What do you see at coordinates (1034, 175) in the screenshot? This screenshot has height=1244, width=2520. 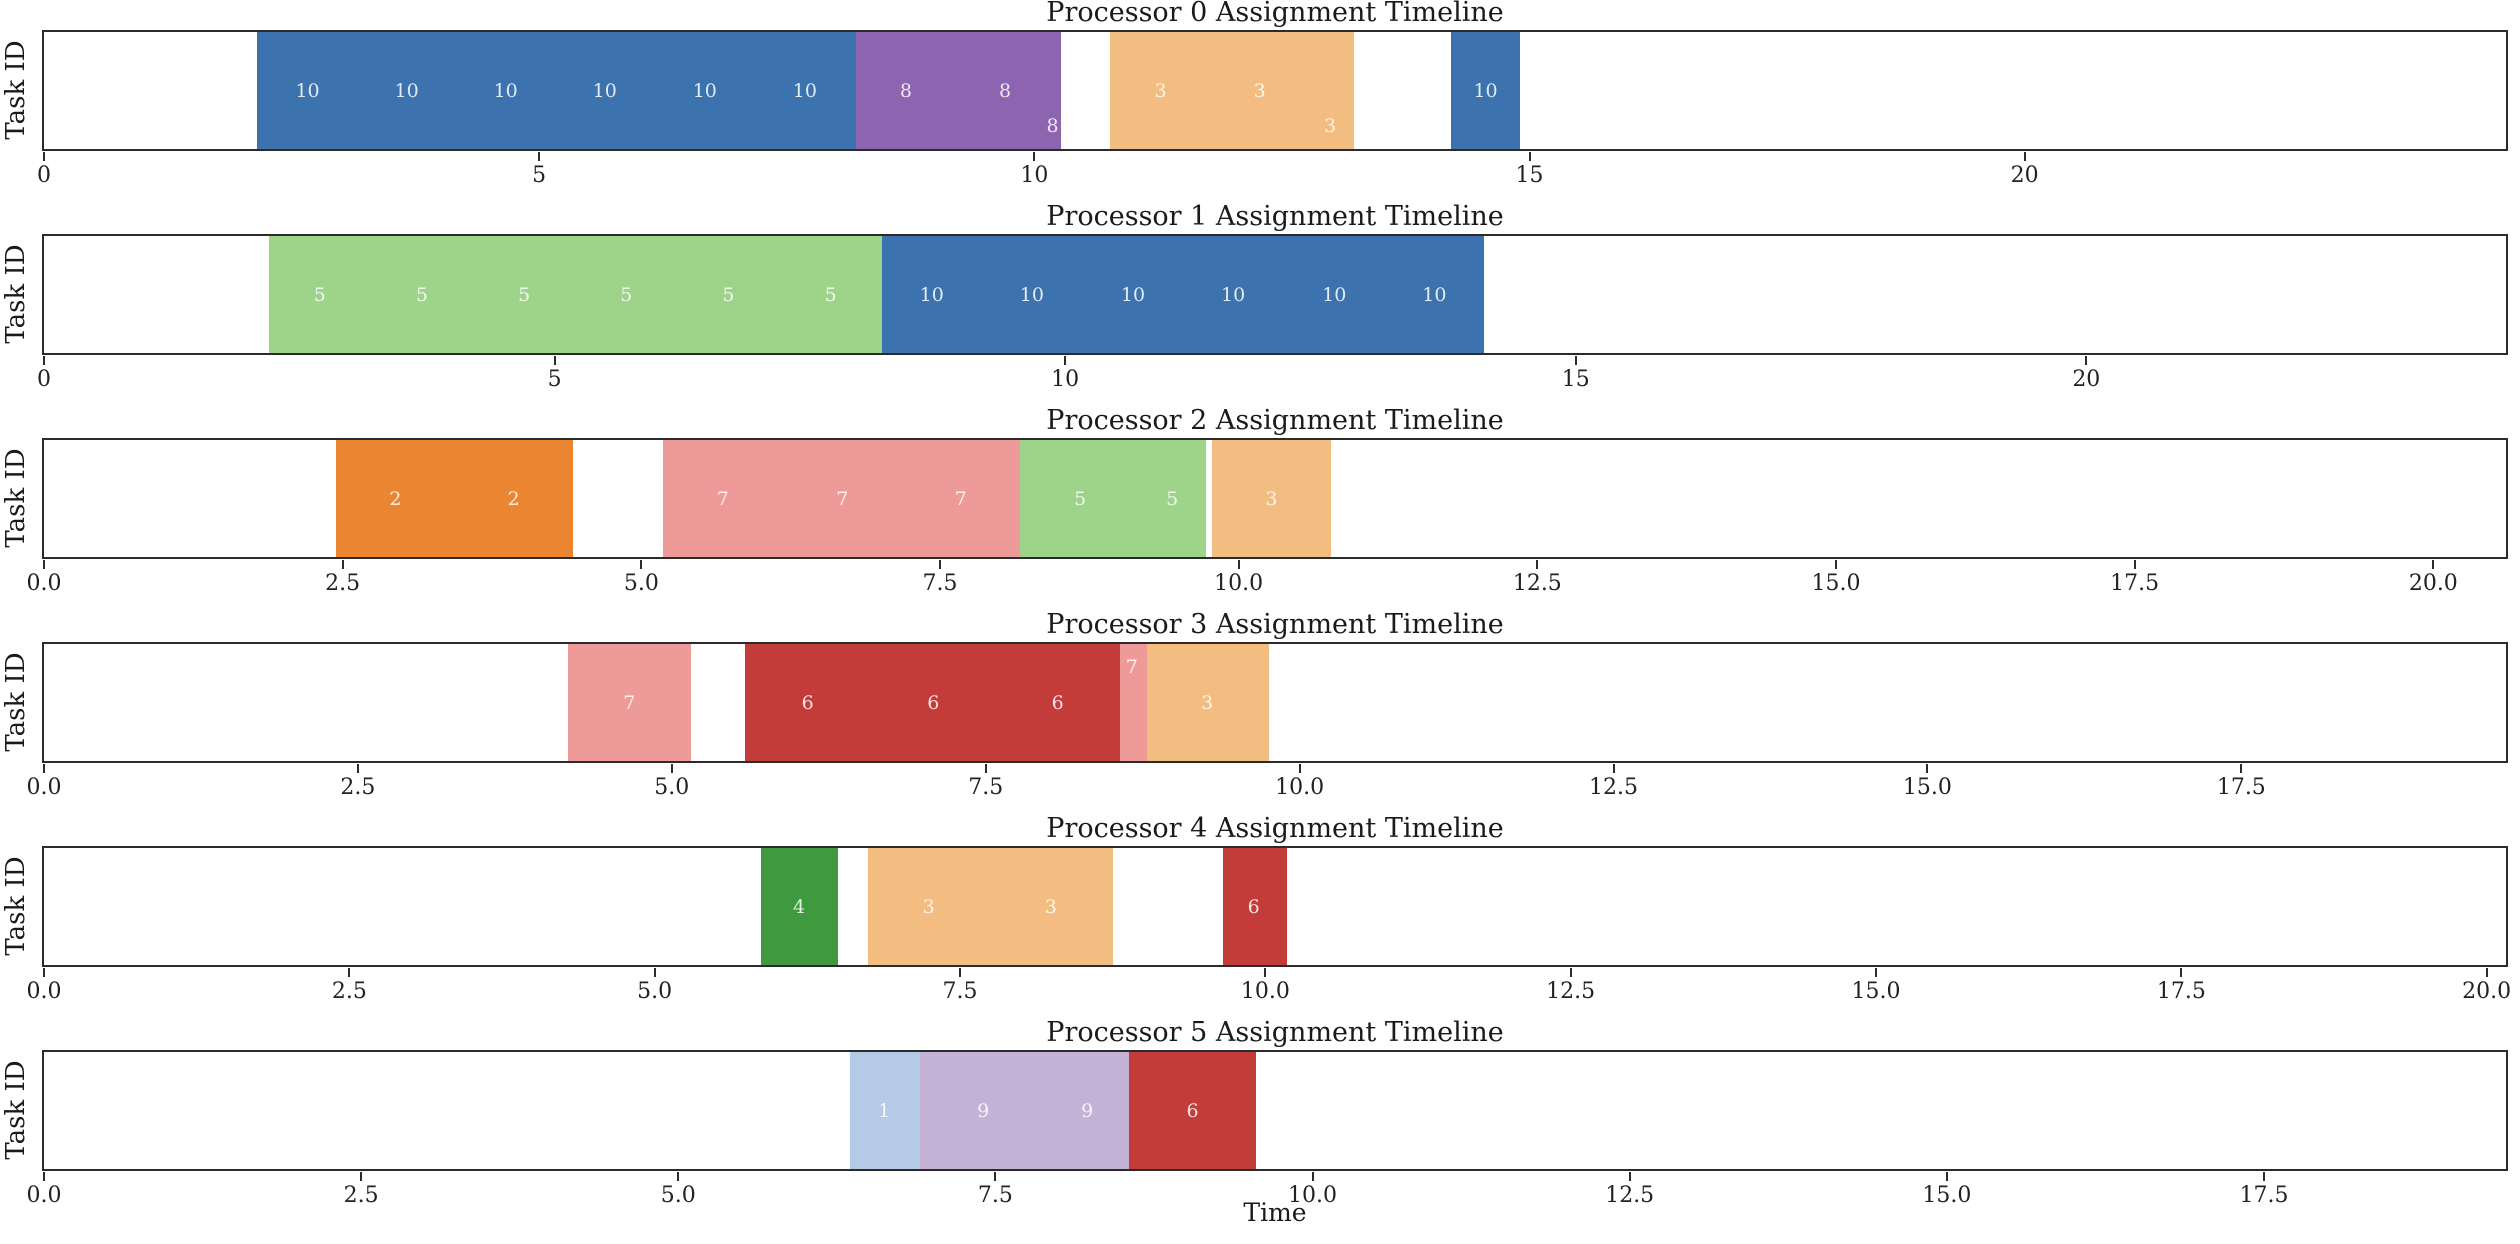 I see `tick-label: 10` at bounding box center [1034, 175].